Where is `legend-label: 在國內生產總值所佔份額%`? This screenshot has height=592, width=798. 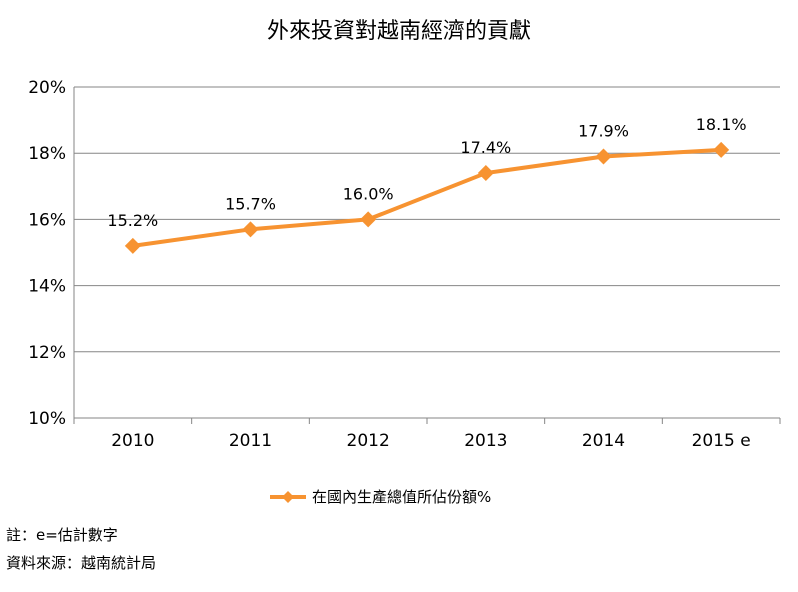 legend-label: 在國內生產總值所佔份額% is located at coordinates (401, 497).